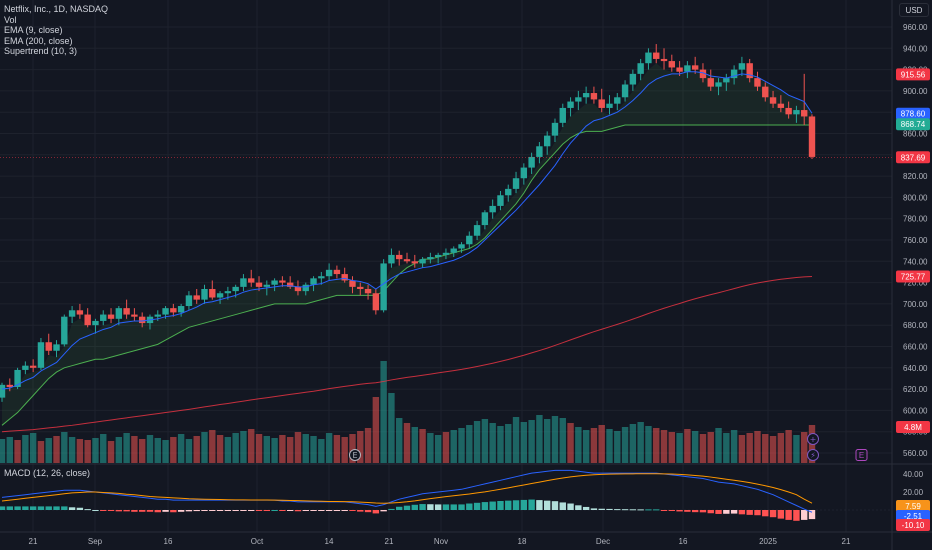 Image resolution: width=932 pixels, height=550 pixels. Describe the element at coordinates (10, 19) in the screenshot. I see `legend-volume: Vol` at that location.